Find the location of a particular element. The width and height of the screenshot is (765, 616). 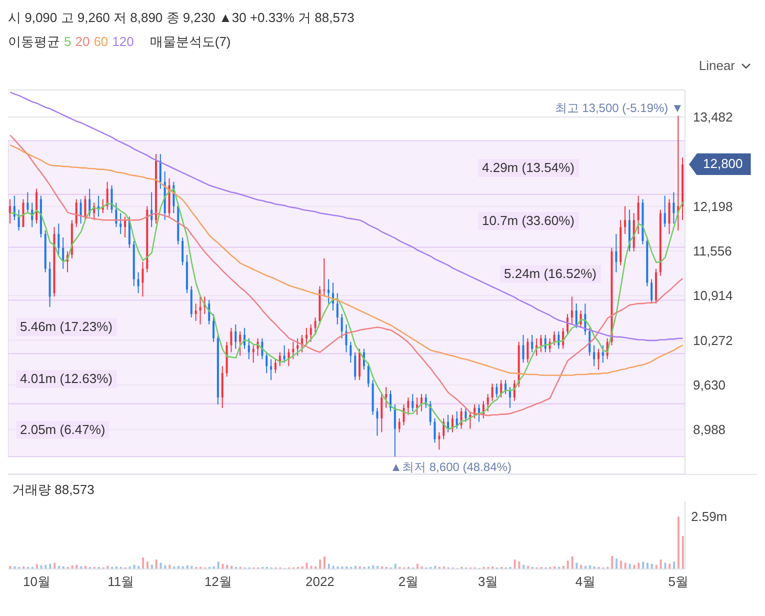

text: 5 is located at coordinates (68, 41).